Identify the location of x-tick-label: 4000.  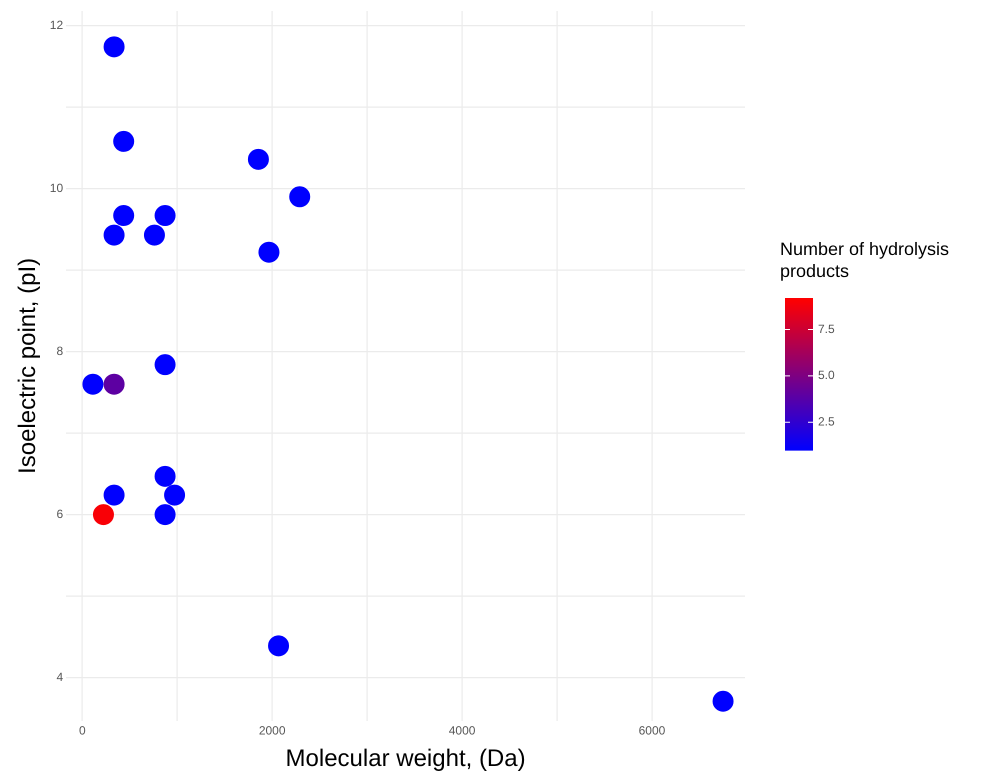
(462, 730).